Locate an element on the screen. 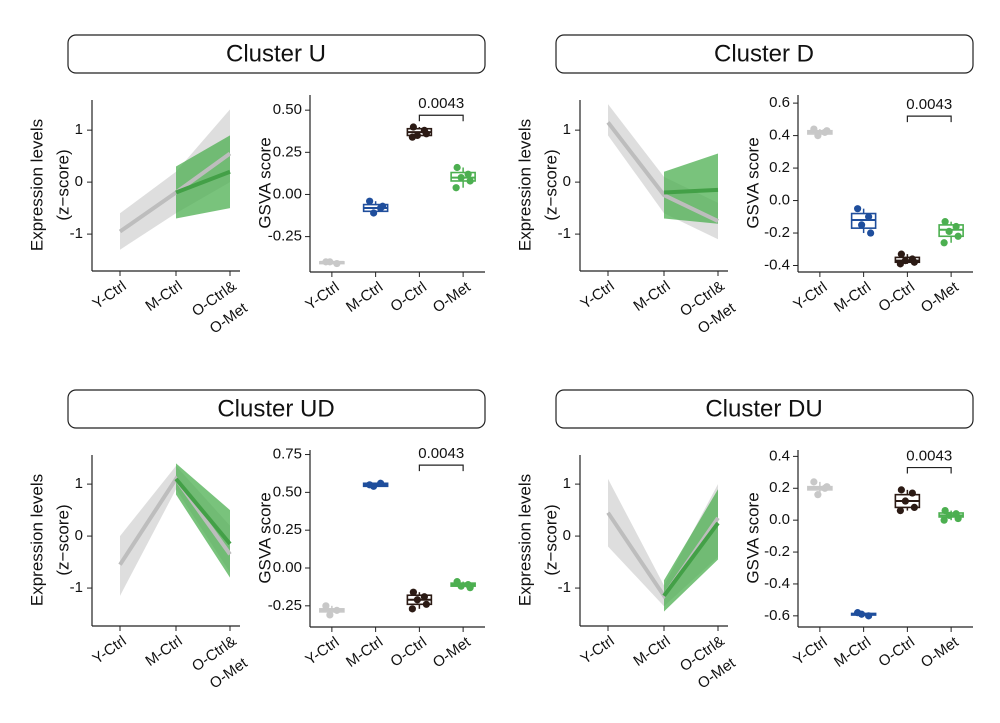  y-tick-label: 0.50 is located at coordinates (287, 109).